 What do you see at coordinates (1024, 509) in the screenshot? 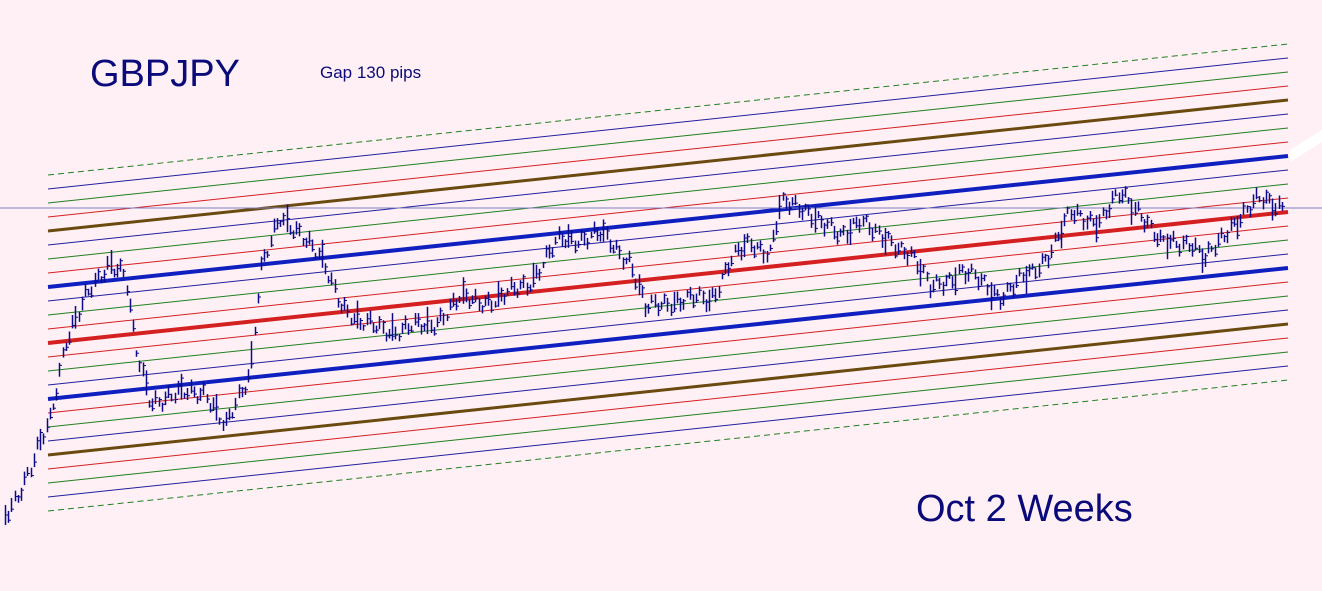
I see `caption: Oct 2 Weeks` at bounding box center [1024, 509].